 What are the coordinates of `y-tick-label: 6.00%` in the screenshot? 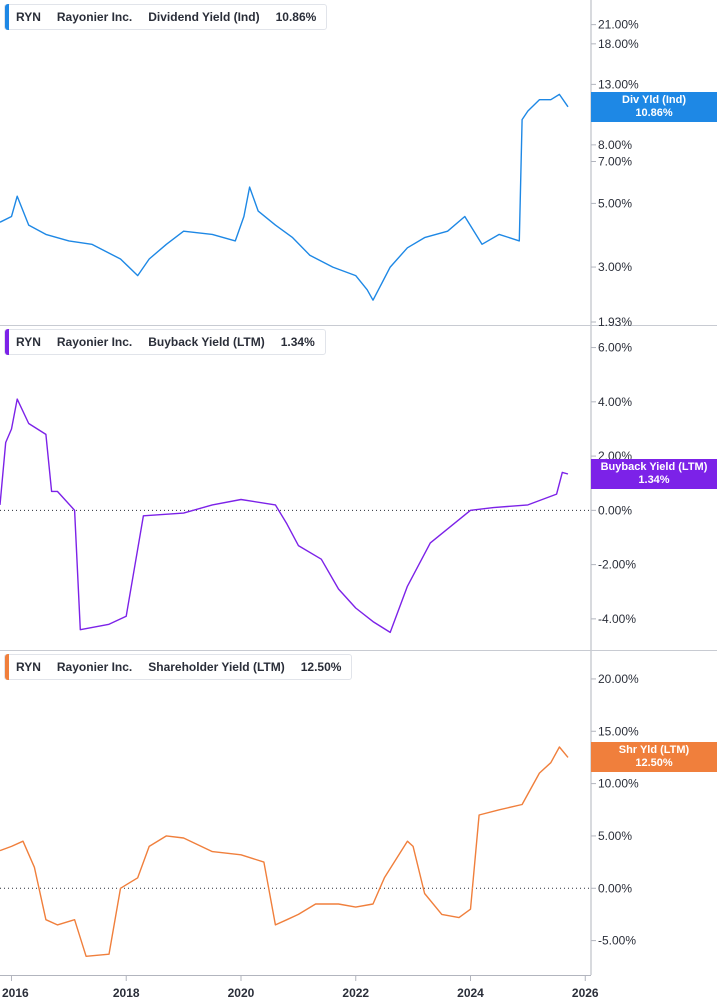 It's located at (615, 348).